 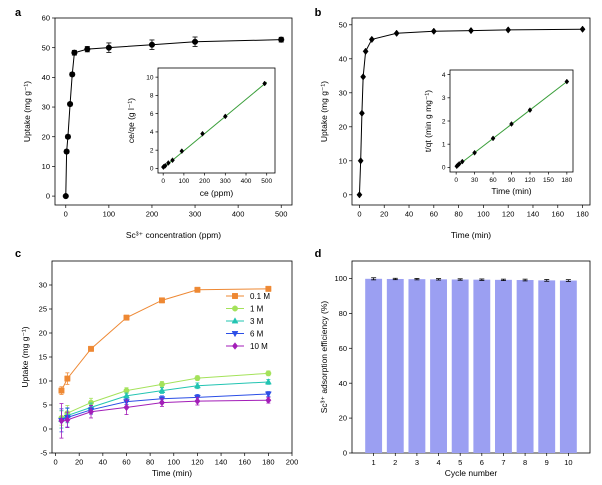 What do you see at coordinates (444, 75) in the screenshot?
I see `panel-b-inset-y-tick-label: 4` at bounding box center [444, 75].